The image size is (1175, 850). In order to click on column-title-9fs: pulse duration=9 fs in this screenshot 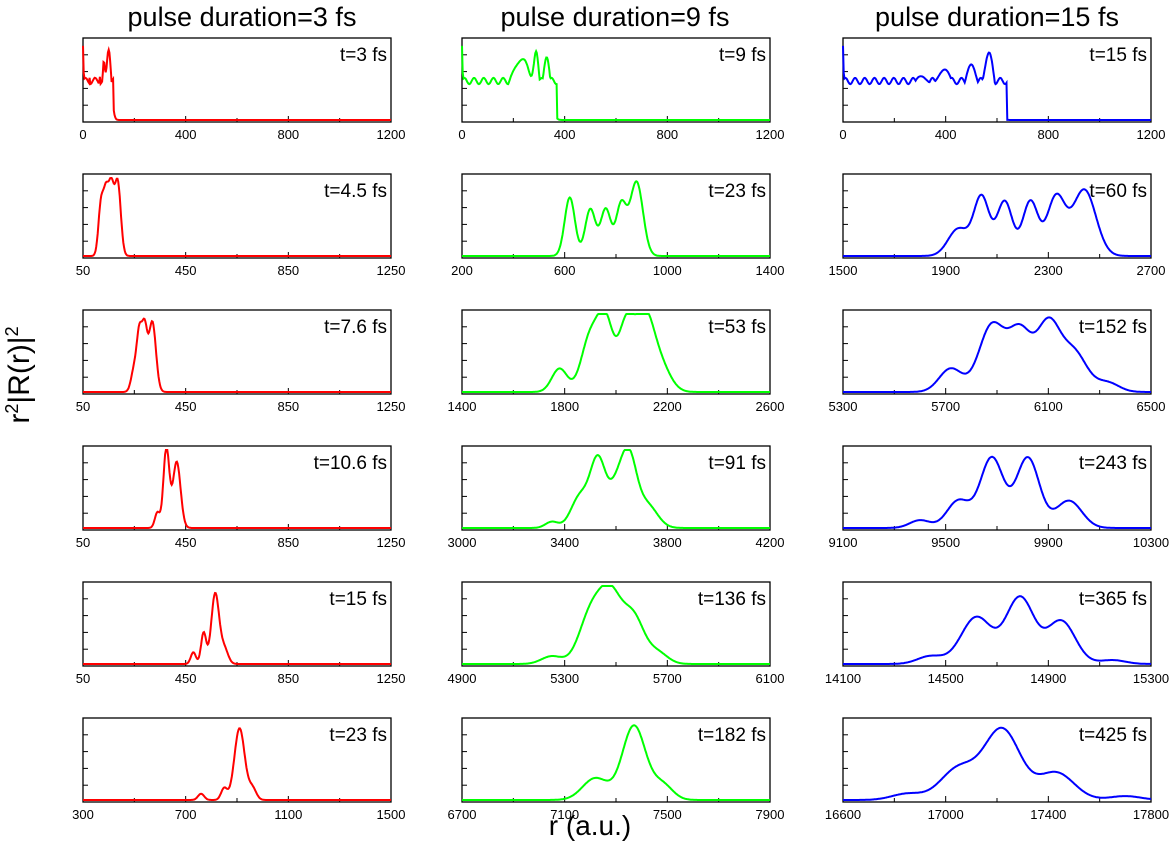, I will do `click(615, 17)`.